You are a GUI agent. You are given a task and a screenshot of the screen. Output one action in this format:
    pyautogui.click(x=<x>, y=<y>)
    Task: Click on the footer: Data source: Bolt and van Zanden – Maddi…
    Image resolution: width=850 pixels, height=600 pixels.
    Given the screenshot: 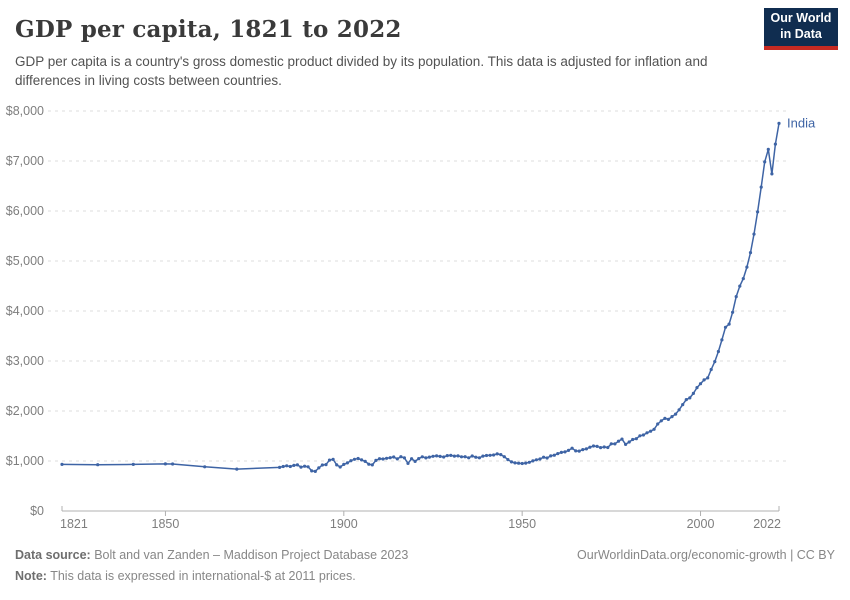 What is the action you would take?
    pyautogui.click(x=425, y=565)
    